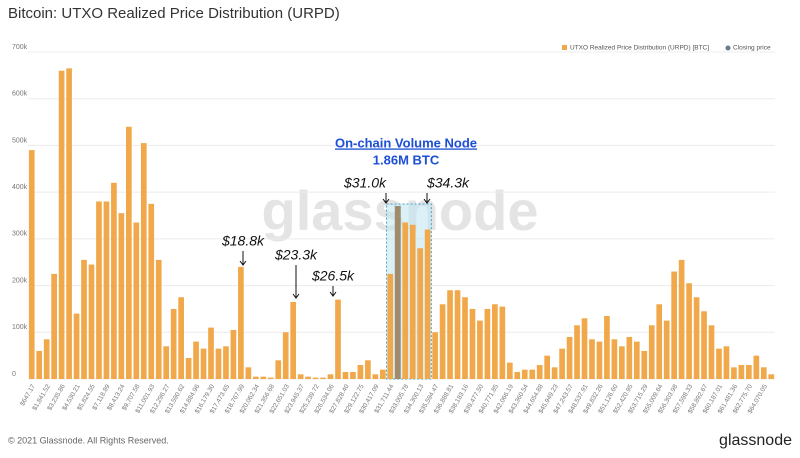 The width and height of the screenshot is (800, 458). What do you see at coordinates (88, 440) in the screenshot?
I see `footer: © 2021 Glassnode. All Rights Reserved.` at bounding box center [88, 440].